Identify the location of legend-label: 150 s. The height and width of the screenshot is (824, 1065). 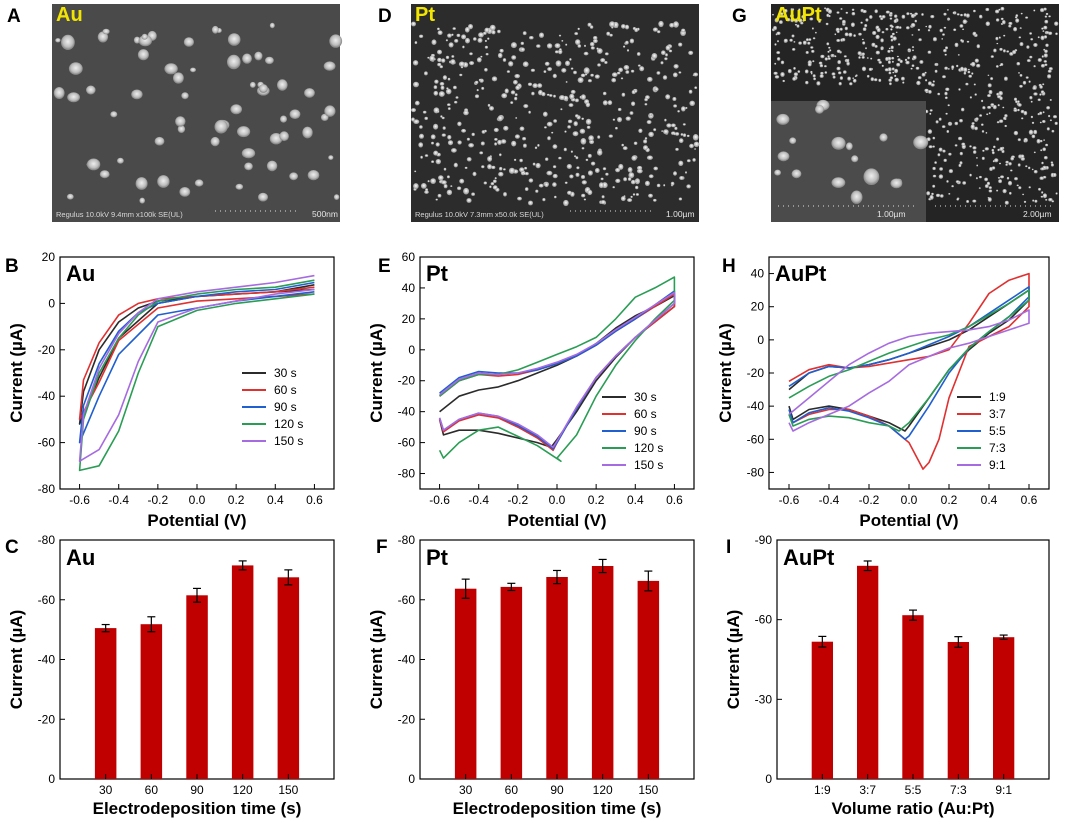
(648, 465).